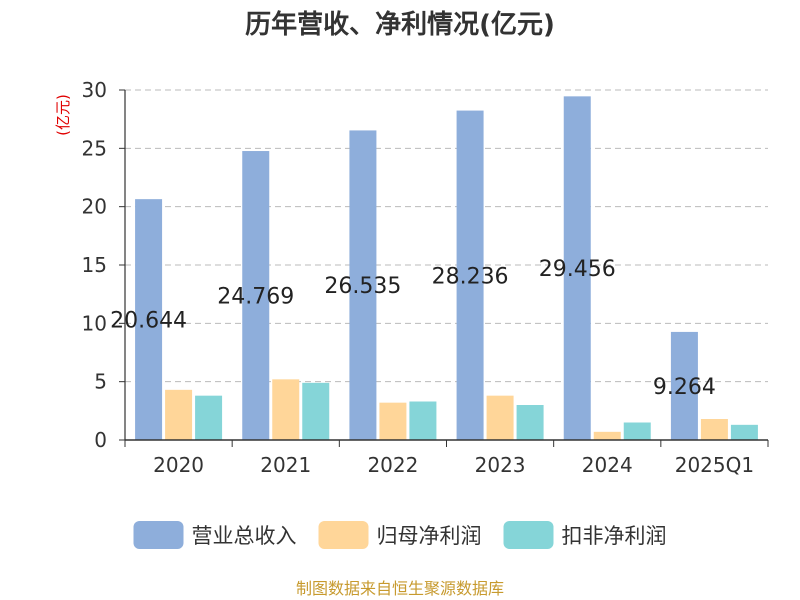 Image resolution: width=800 pixels, height=600 pixels. What do you see at coordinates (400, 24) in the screenshot?
I see `chart-title: 历年营收、净利情况(亿元)` at bounding box center [400, 24].